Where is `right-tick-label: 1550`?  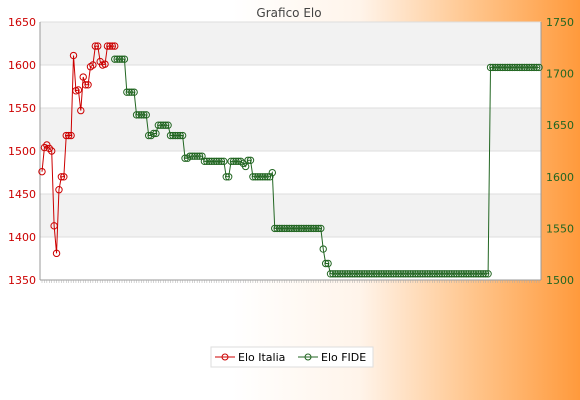
right-tick-label: 1550 is located at coordinates (560, 228).